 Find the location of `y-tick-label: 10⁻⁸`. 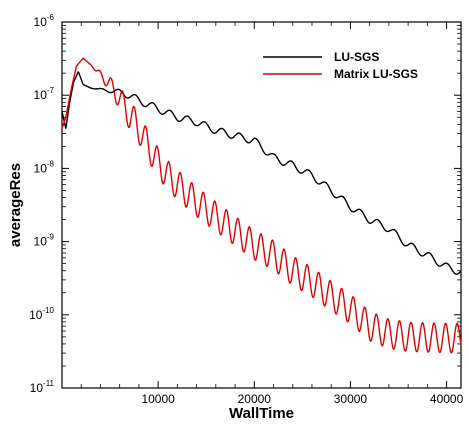

y-tick-label: 10⁻⁸ is located at coordinates (44, 167).